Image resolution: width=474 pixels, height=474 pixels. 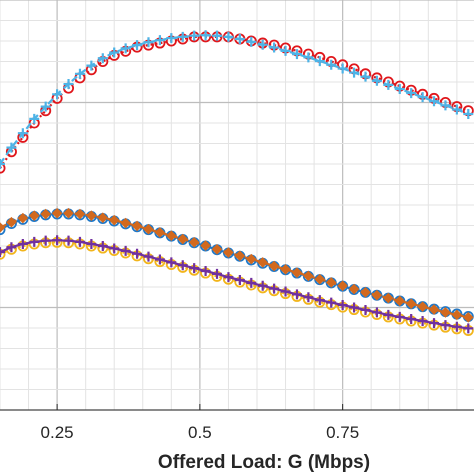 I want to click on x-ticks: 0.25 0.5 0.75, so click(x=200, y=423).